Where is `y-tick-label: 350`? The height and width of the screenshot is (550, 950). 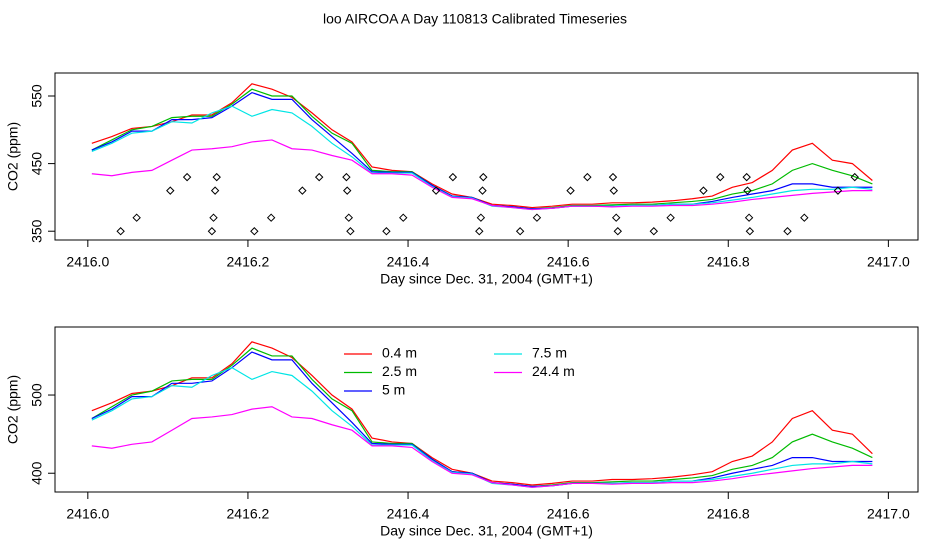
y-tick-label: 350 is located at coordinates (37, 231).